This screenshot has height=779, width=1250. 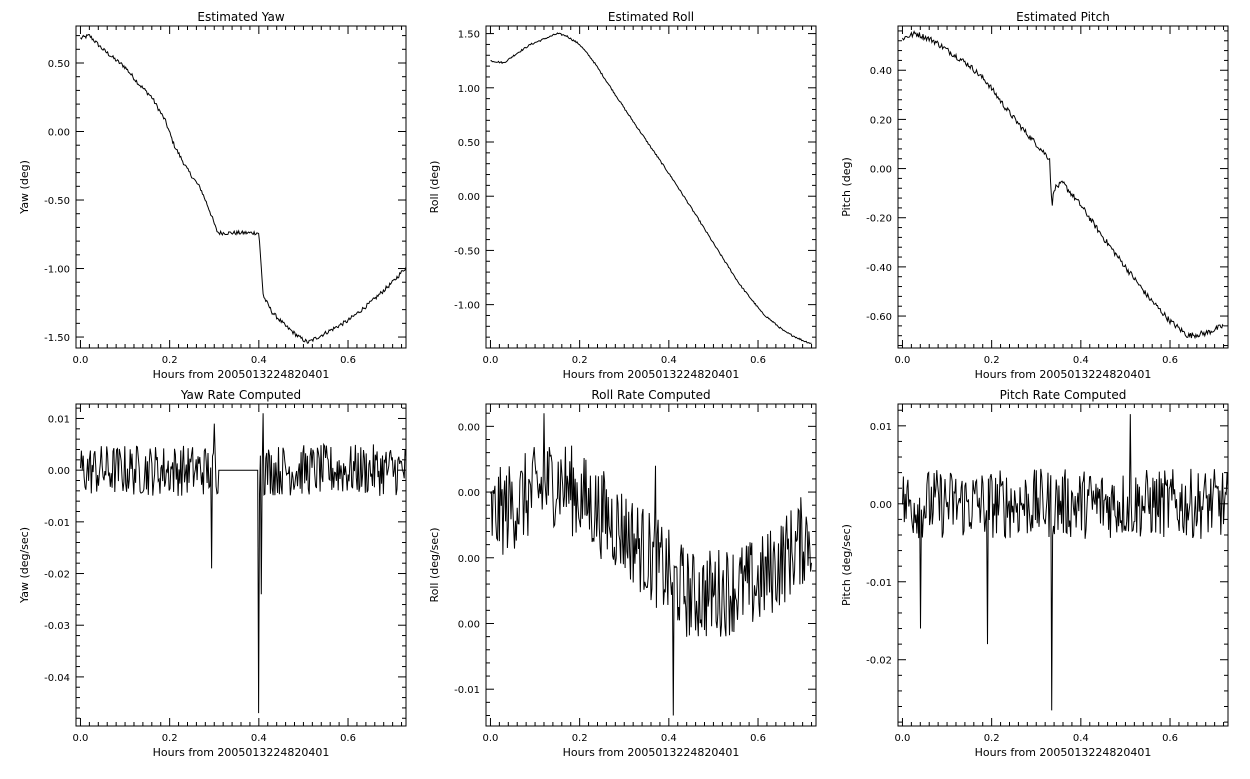 I want to click on chart-title: Pitch Rate Computed, so click(x=1063, y=395).